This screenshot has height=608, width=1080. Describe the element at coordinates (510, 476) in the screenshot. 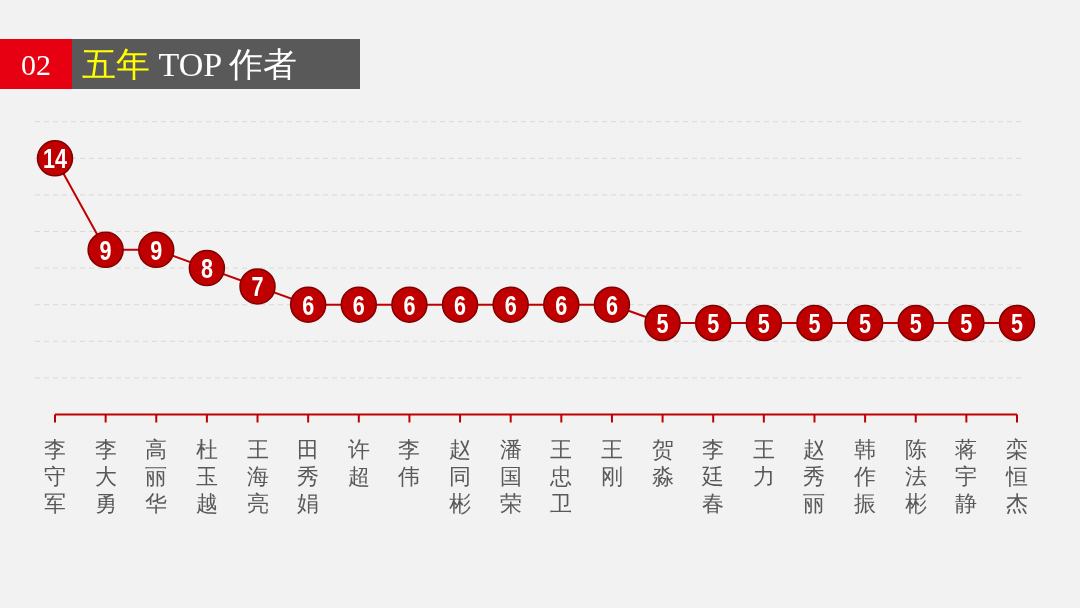

I see `x-tick-label: 潘国荣` at that location.